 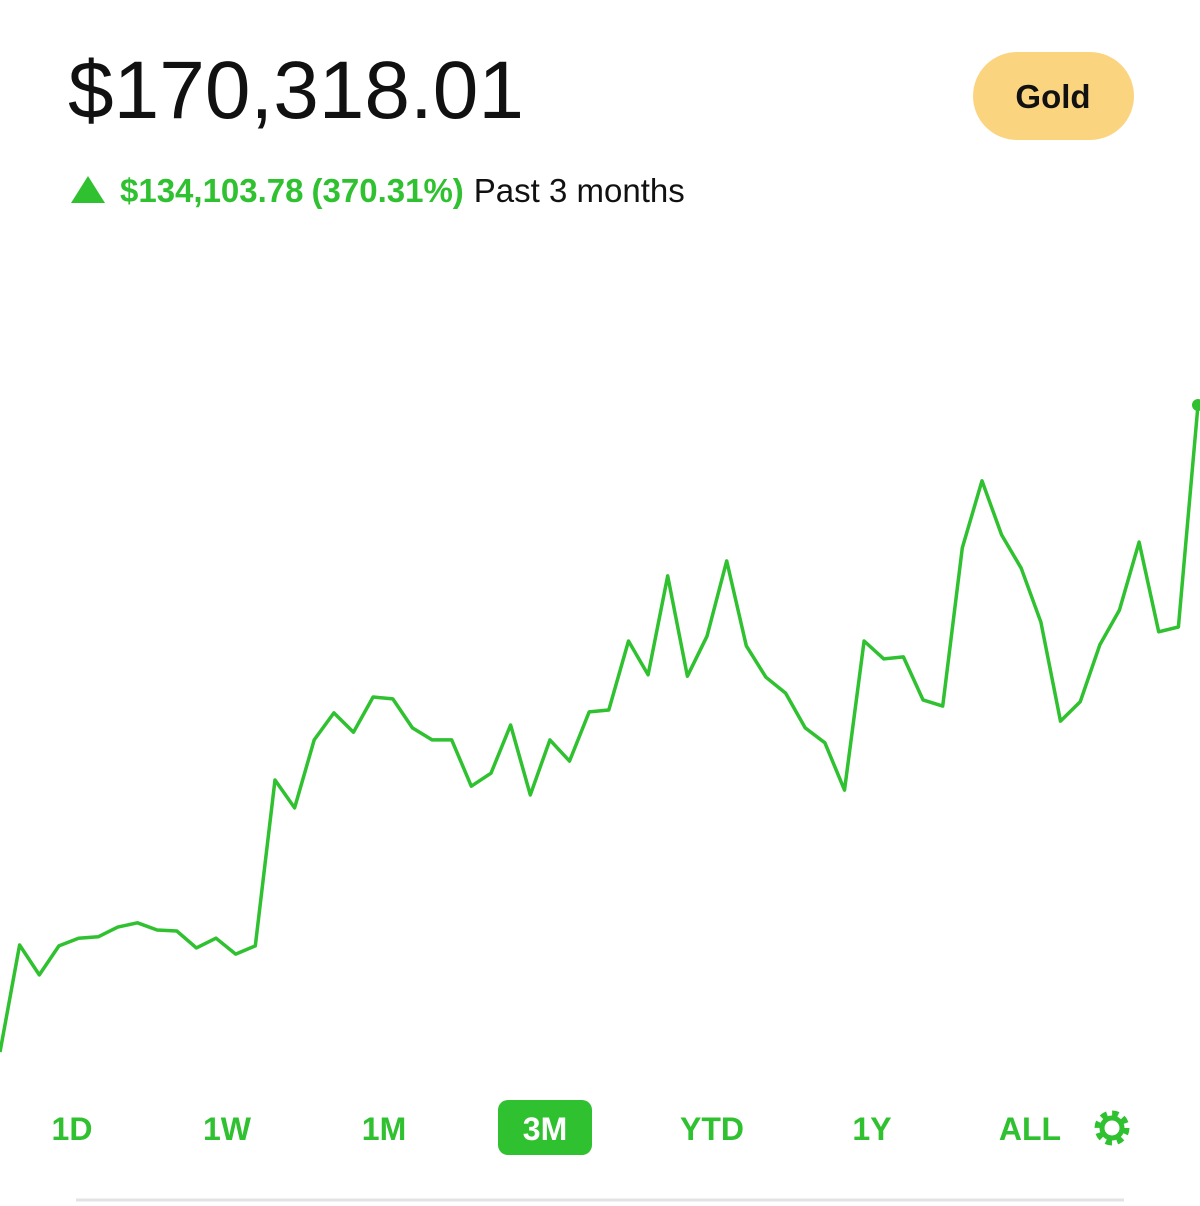 What do you see at coordinates (1030, 1129) in the screenshot?
I see `range-tab: ALL` at bounding box center [1030, 1129].